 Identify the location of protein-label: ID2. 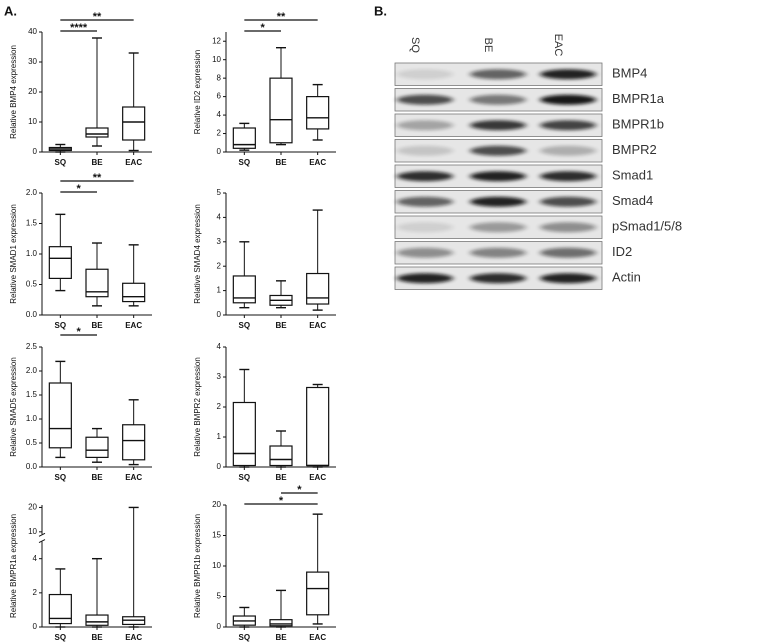
(622, 251).